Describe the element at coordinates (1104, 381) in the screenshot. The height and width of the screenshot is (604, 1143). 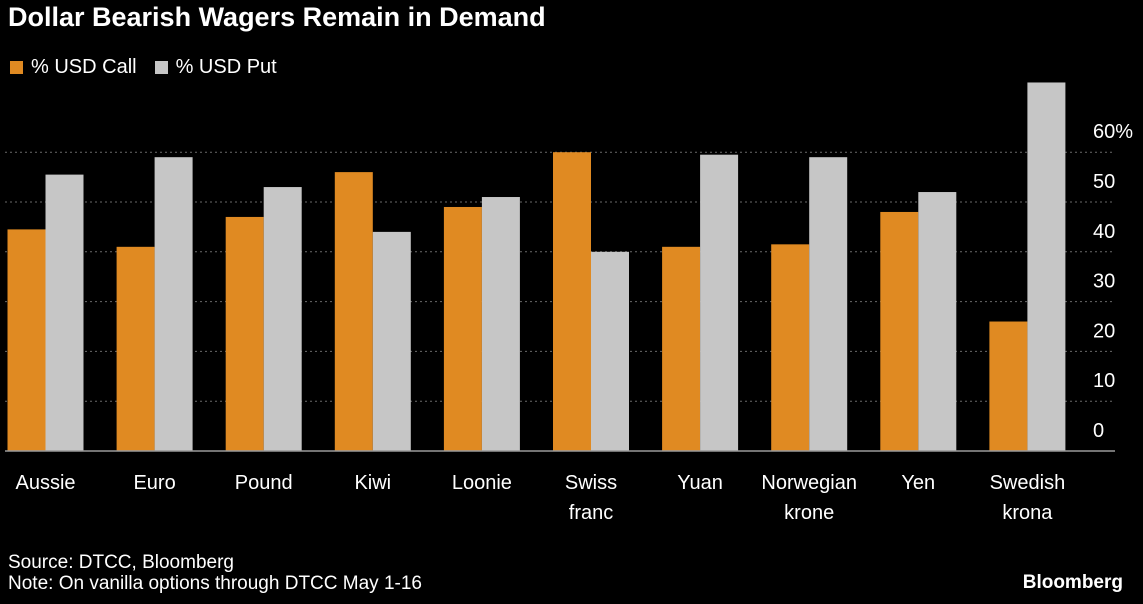
I see `y-tick-label: 10` at that location.